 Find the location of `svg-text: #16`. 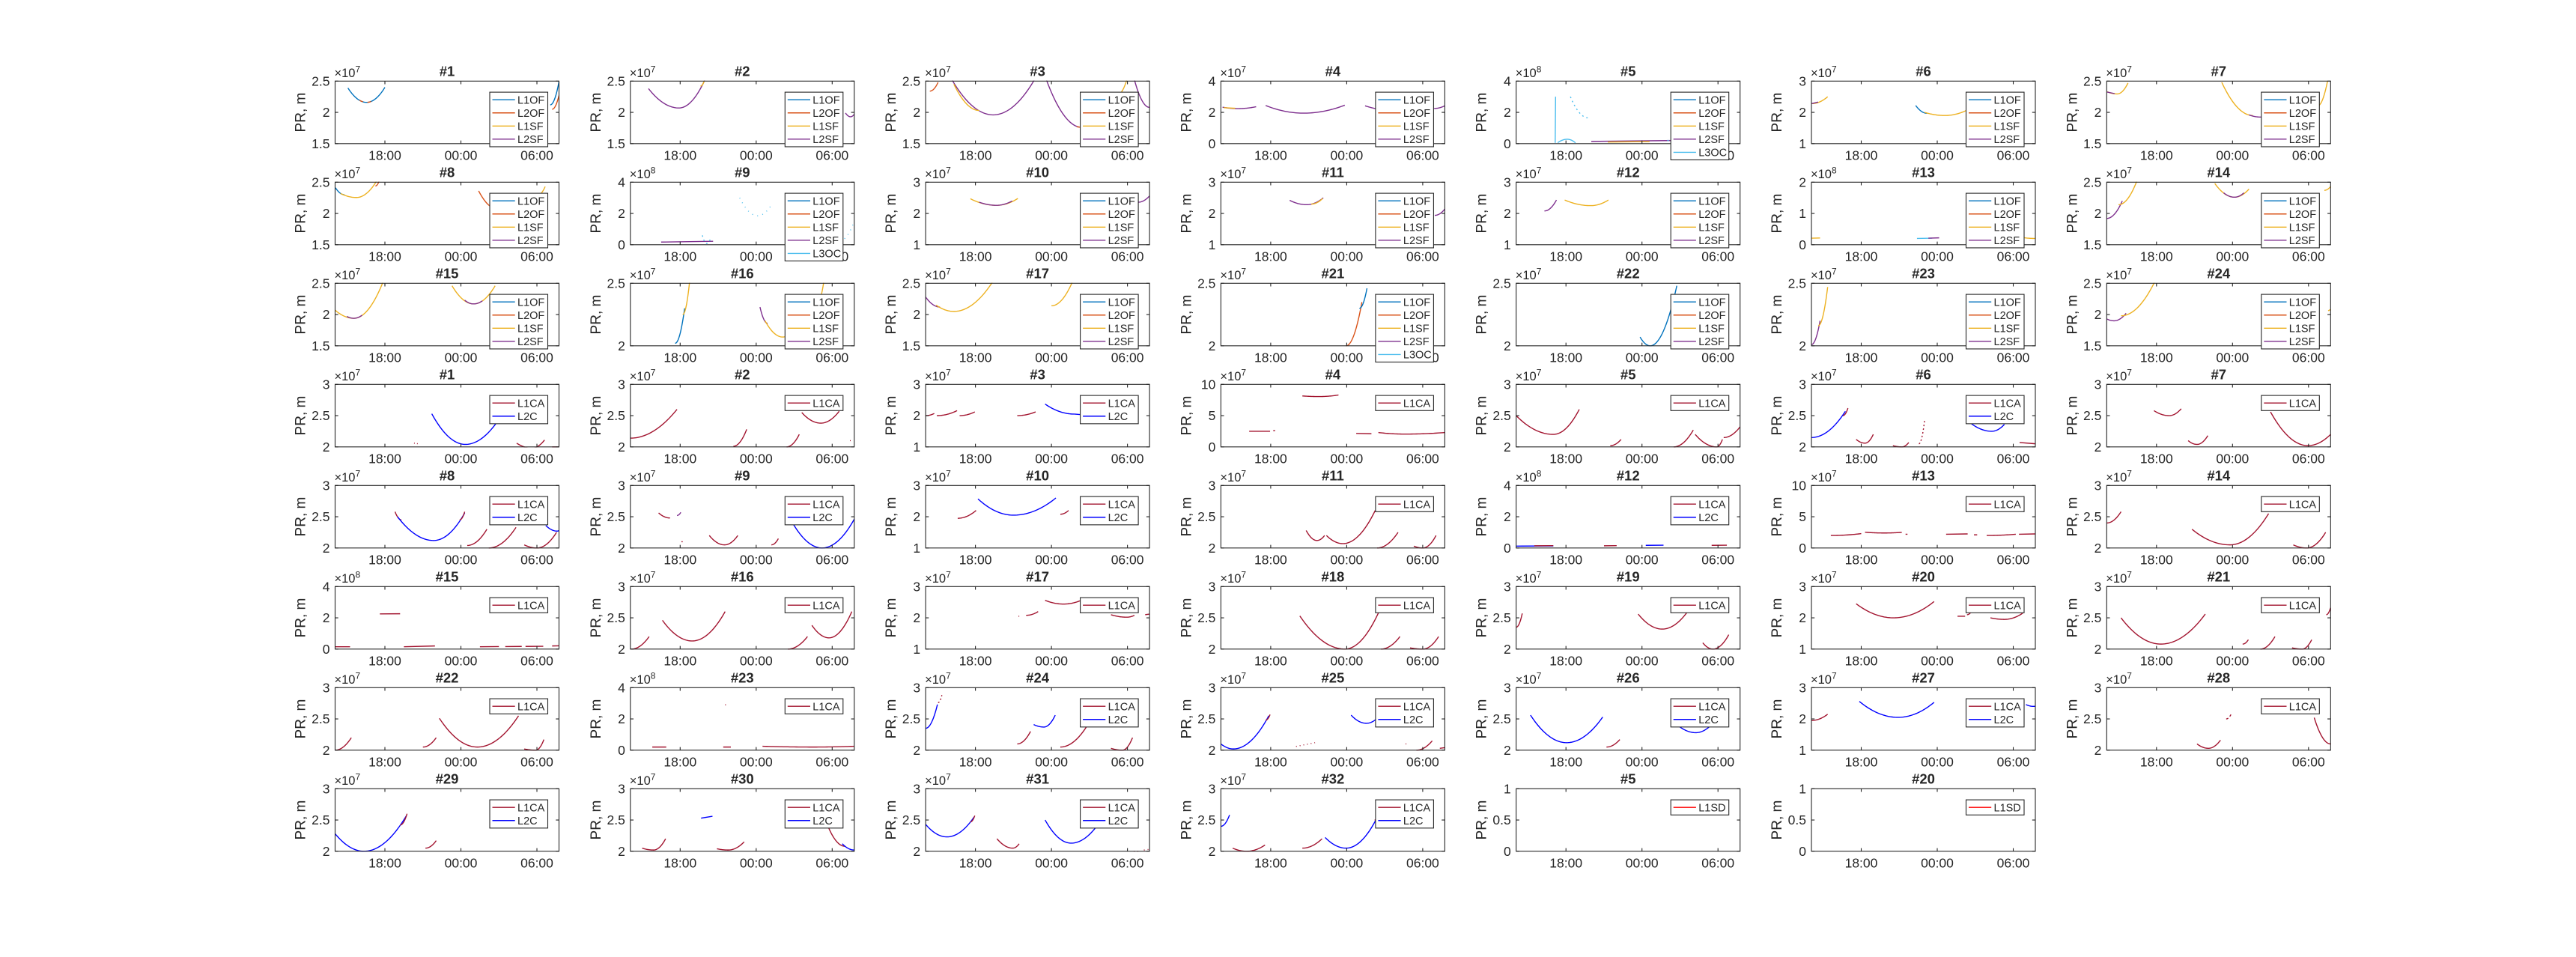

svg-text: #16 is located at coordinates (742, 273).